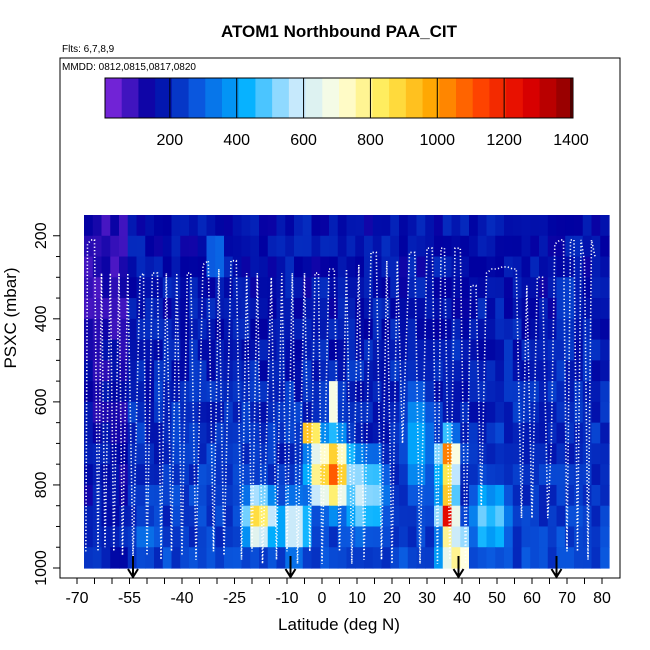  I want to click on arrow-head, so click(556, 573).